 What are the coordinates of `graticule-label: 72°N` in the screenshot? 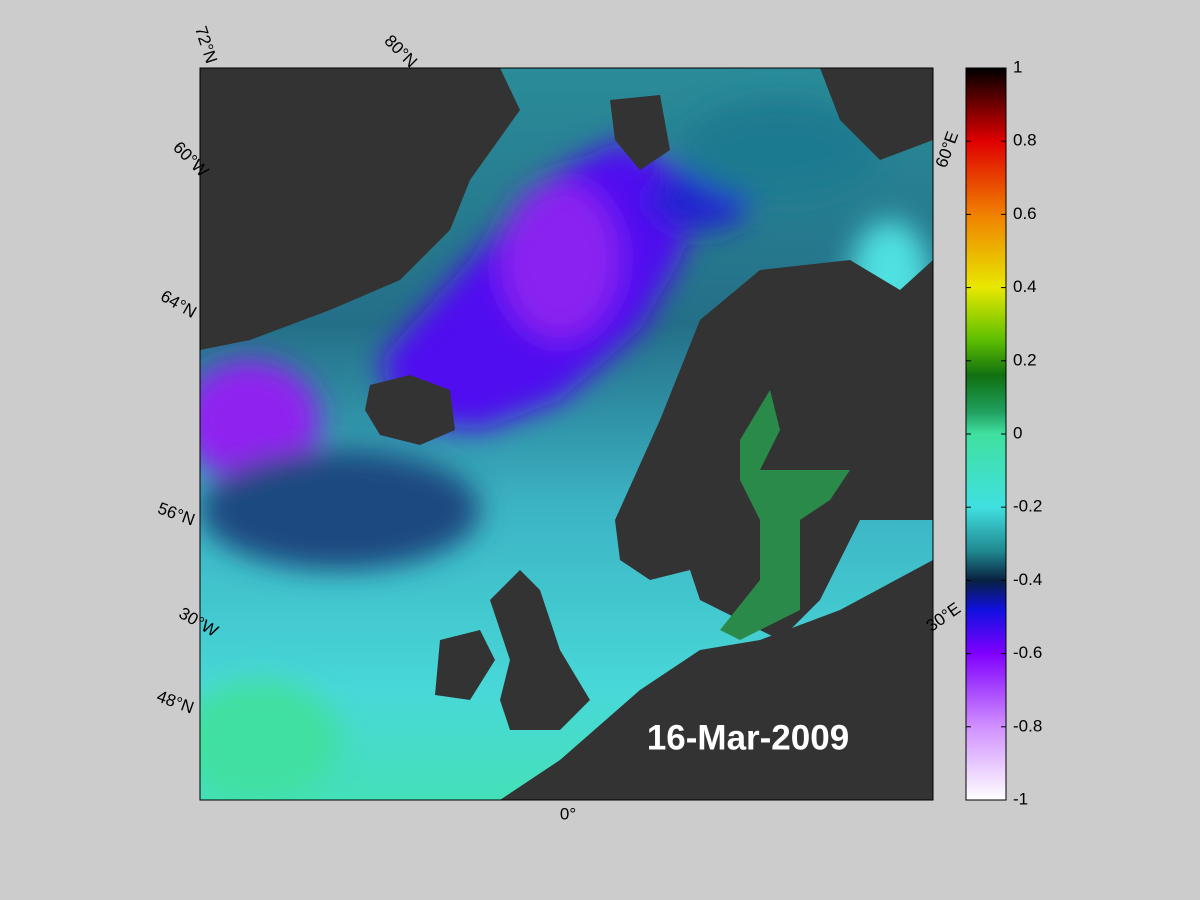 It's located at (206, 45).